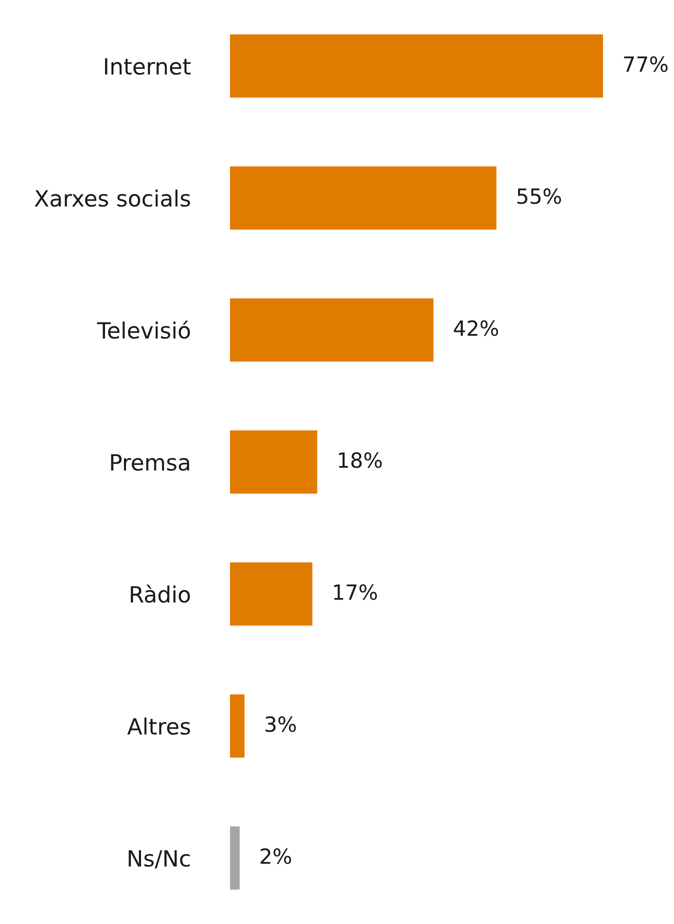 This screenshot has height=924, width=674. Describe the element at coordinates (143, 329) in the screenshot. I see `y-tick-label: Televisió` at that location.